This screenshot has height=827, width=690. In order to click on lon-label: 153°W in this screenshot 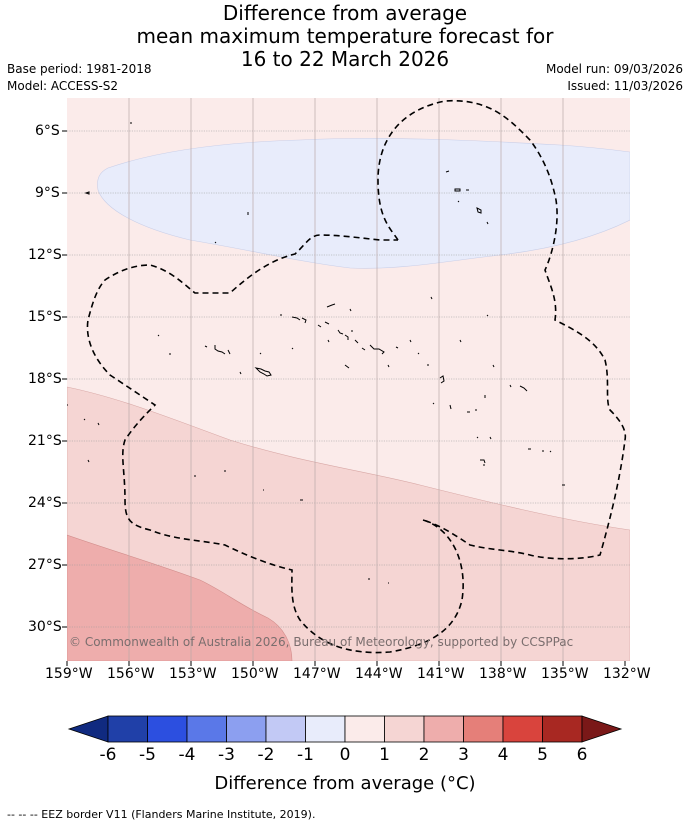, I will do `click(193, 674)`.